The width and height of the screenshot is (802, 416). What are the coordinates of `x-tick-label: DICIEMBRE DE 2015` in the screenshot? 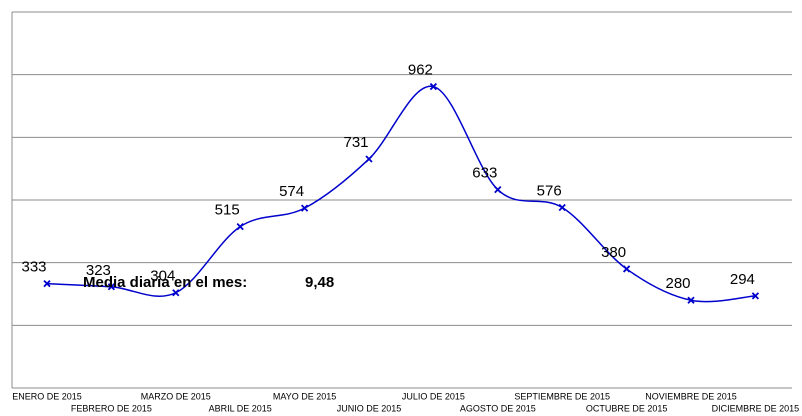 It's located at (756, 408).